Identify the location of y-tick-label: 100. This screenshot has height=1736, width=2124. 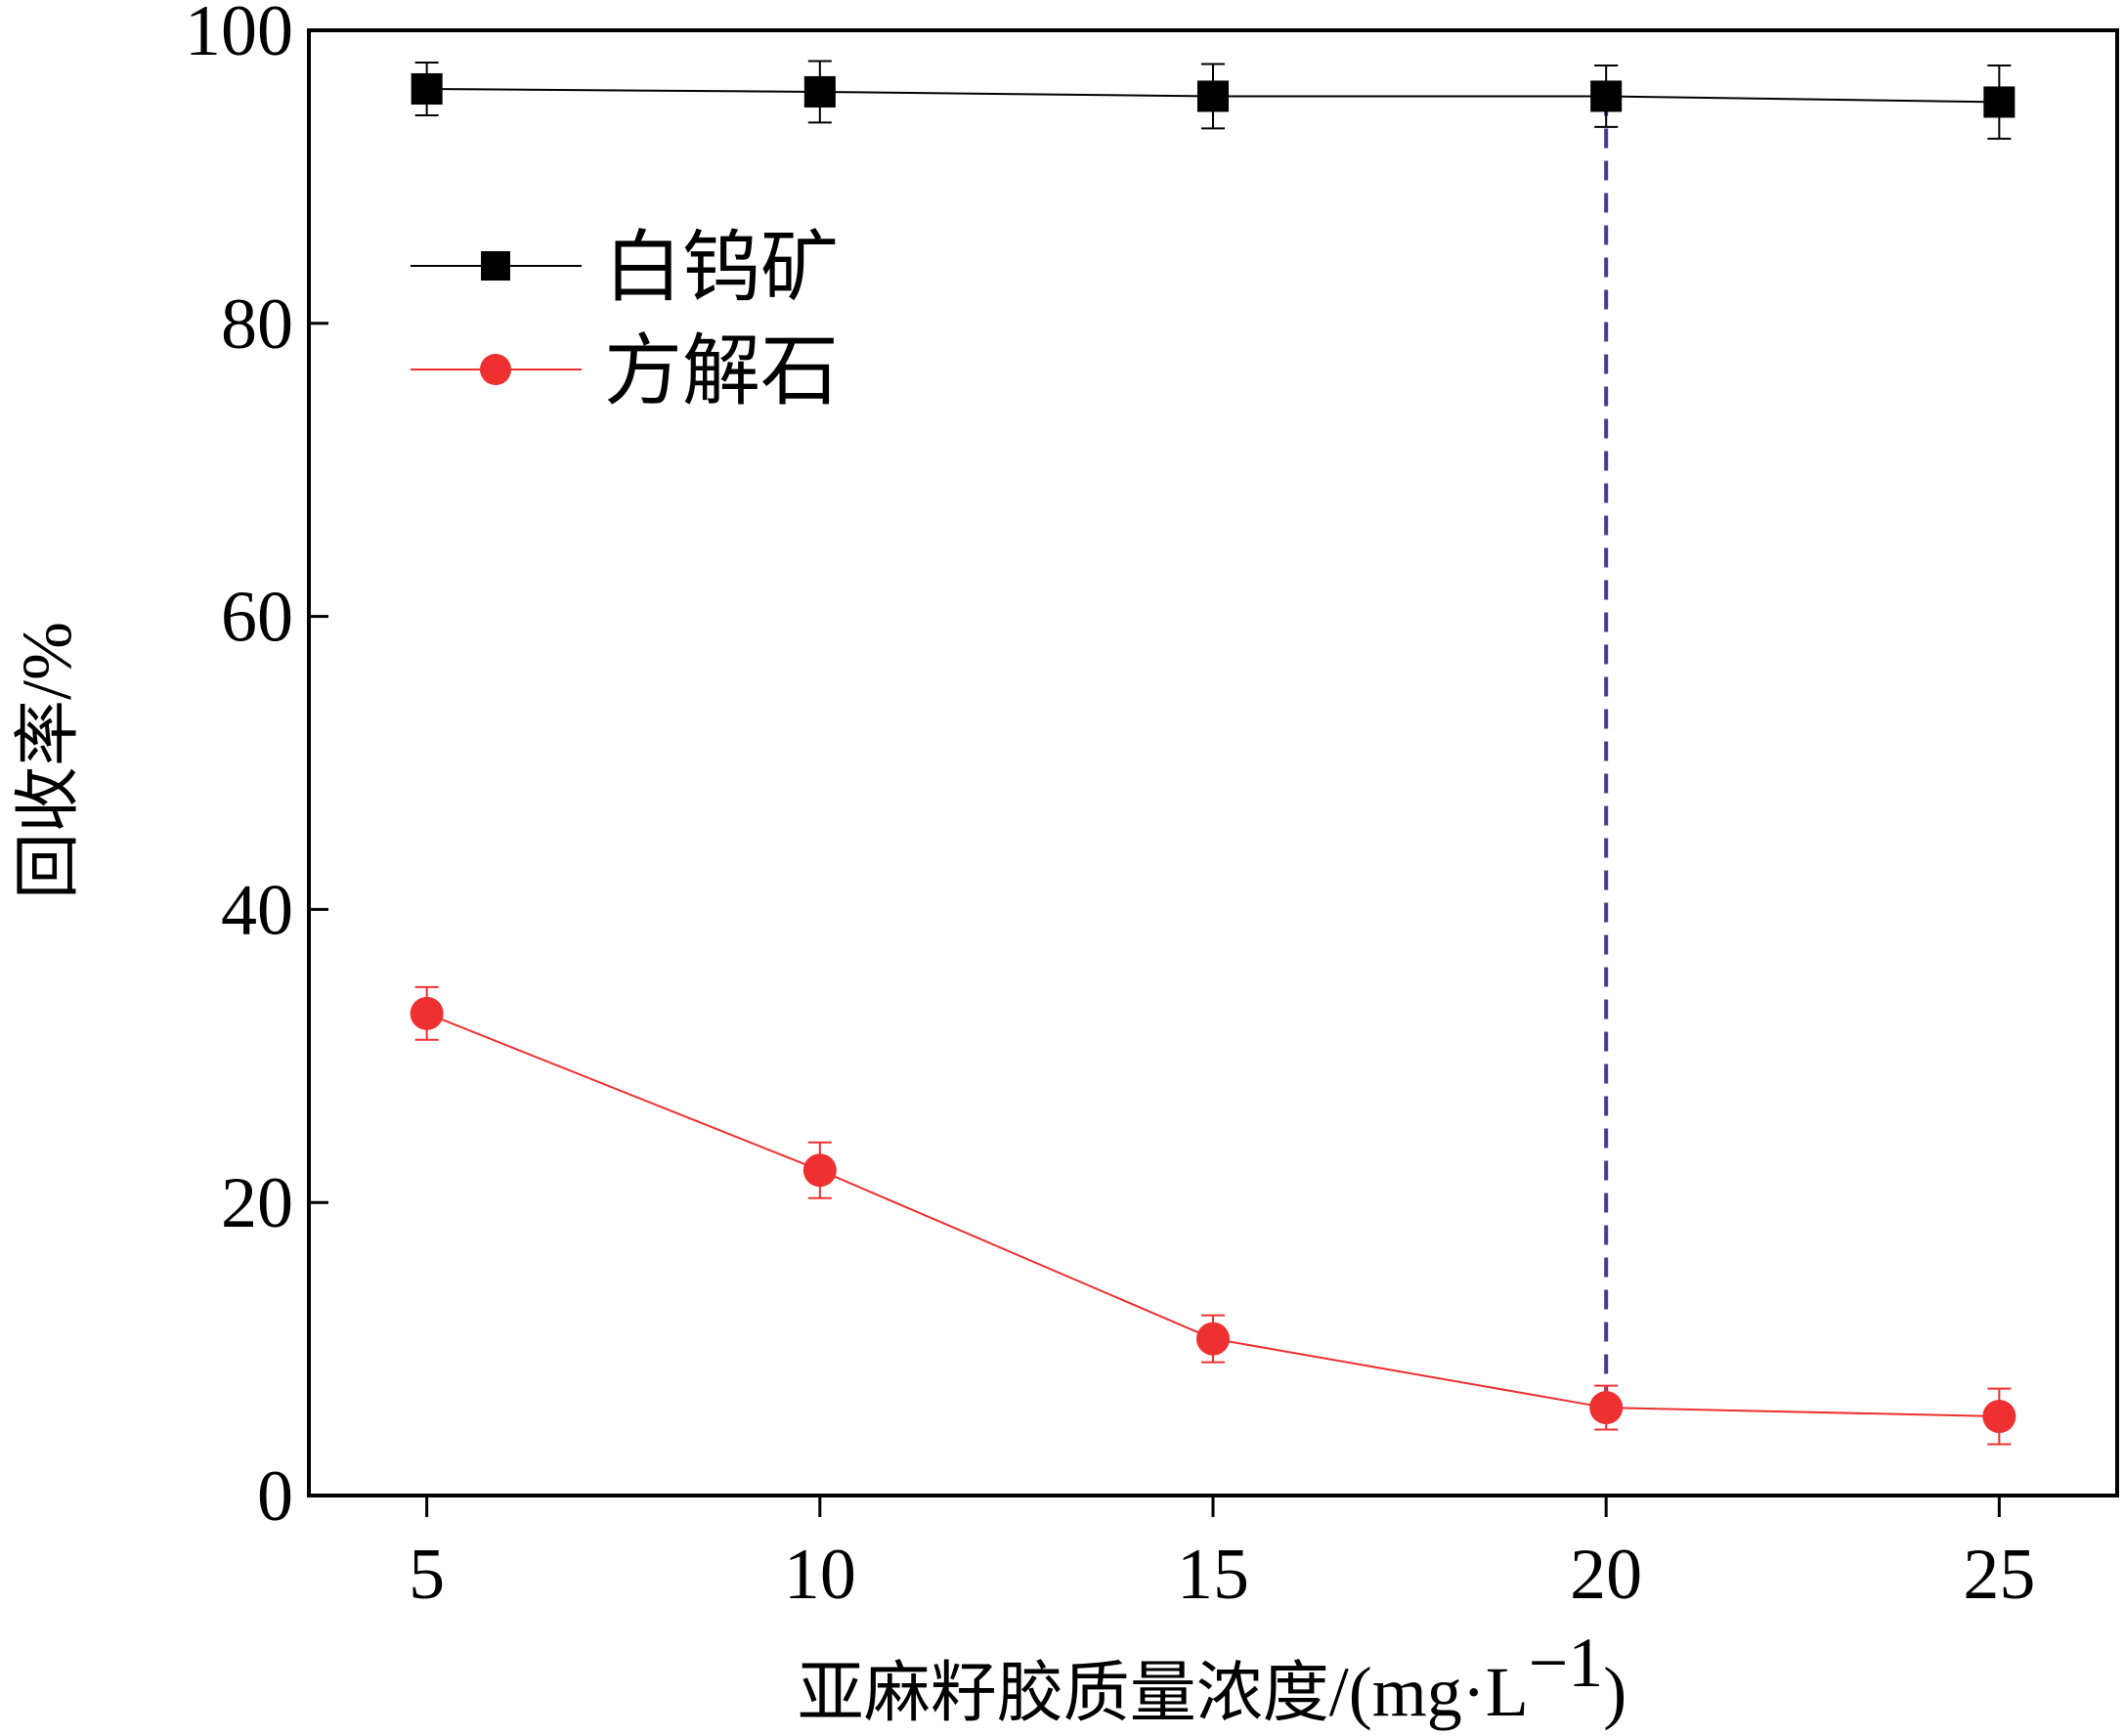
(239, 35).